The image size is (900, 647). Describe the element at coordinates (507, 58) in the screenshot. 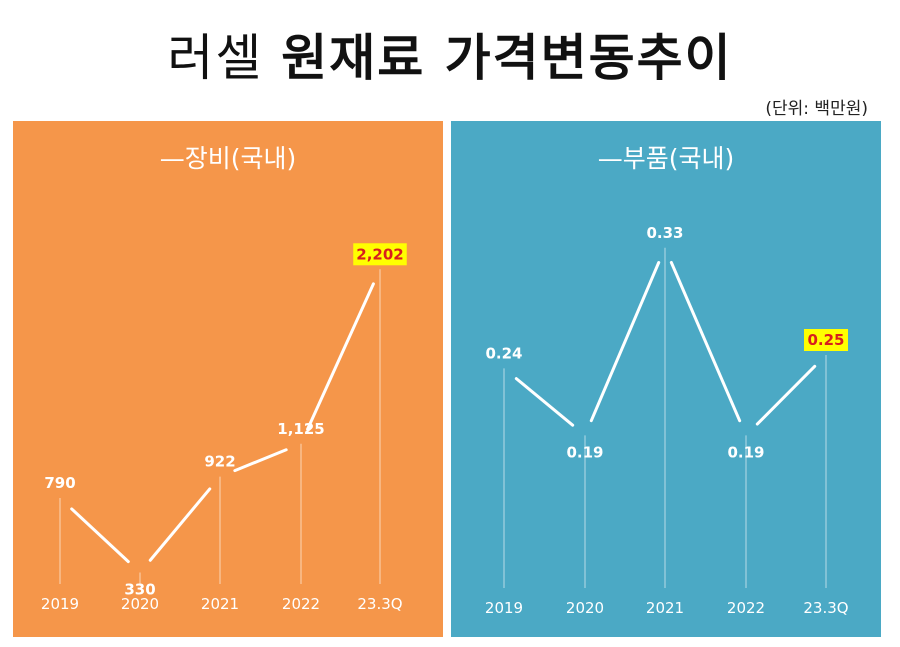

I see `title-bold: 원재료 가격변동추이` at that location.